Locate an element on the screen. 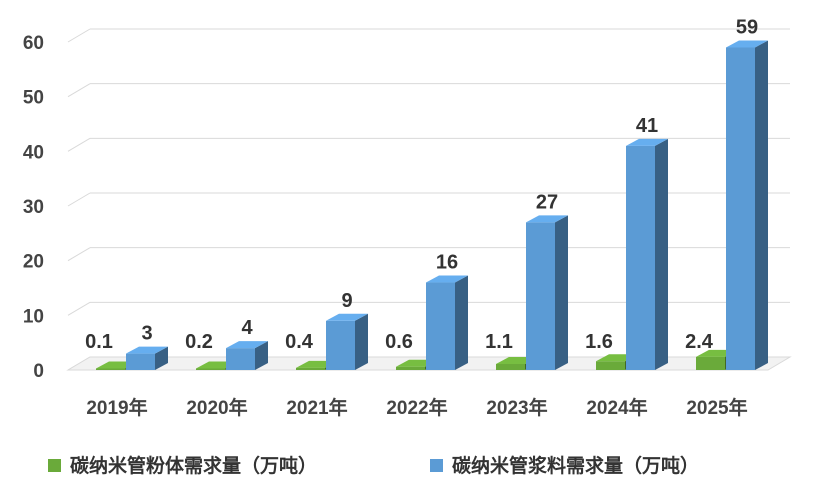  bar-slurry: 3 is located at coordinates (147, 346).